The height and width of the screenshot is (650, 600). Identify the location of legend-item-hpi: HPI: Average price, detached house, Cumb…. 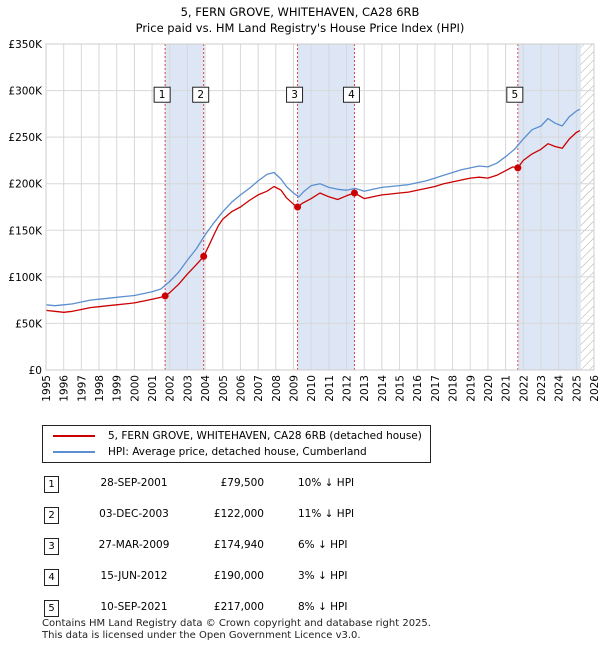
(210, 452).